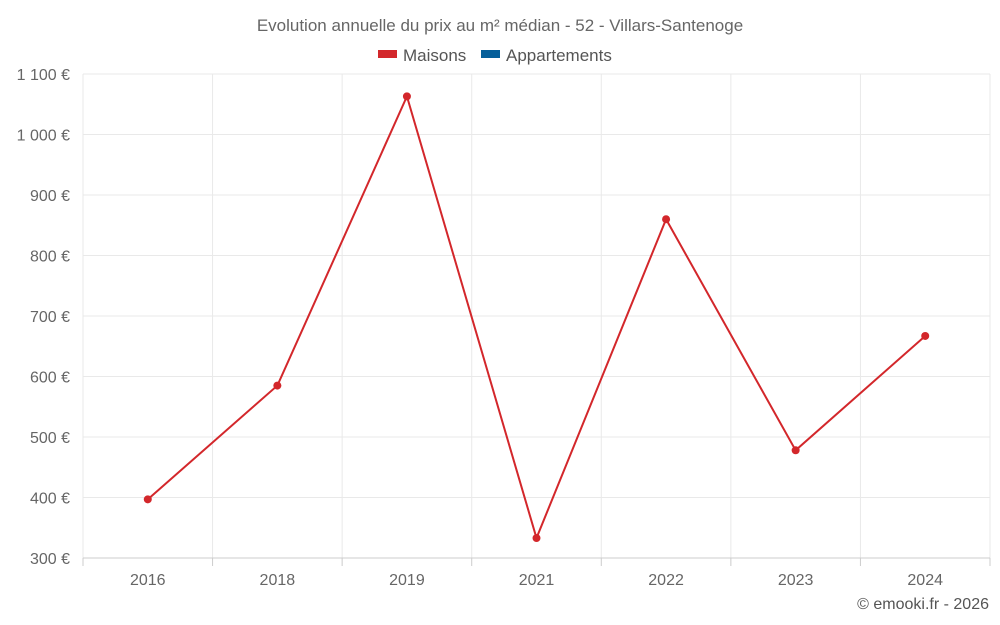 The height and width of the screenshot is (625, 1000). I want to click on x-tick-label: 2022, so click(666, 580).